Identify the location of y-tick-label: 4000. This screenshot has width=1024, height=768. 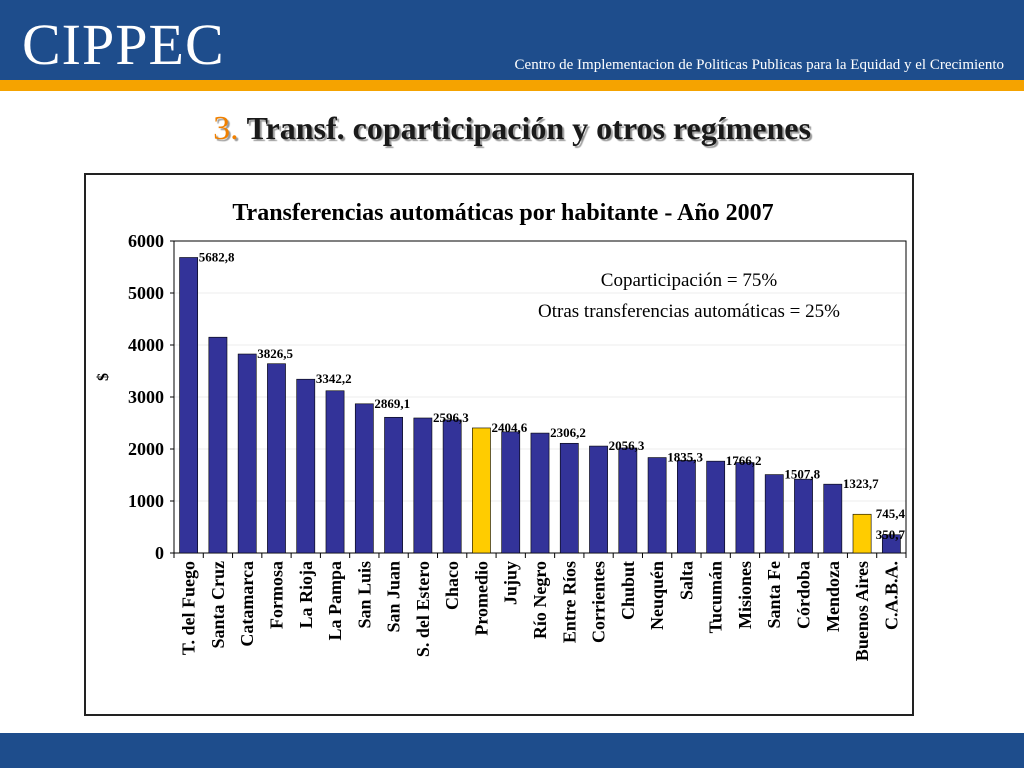
(146, 345).